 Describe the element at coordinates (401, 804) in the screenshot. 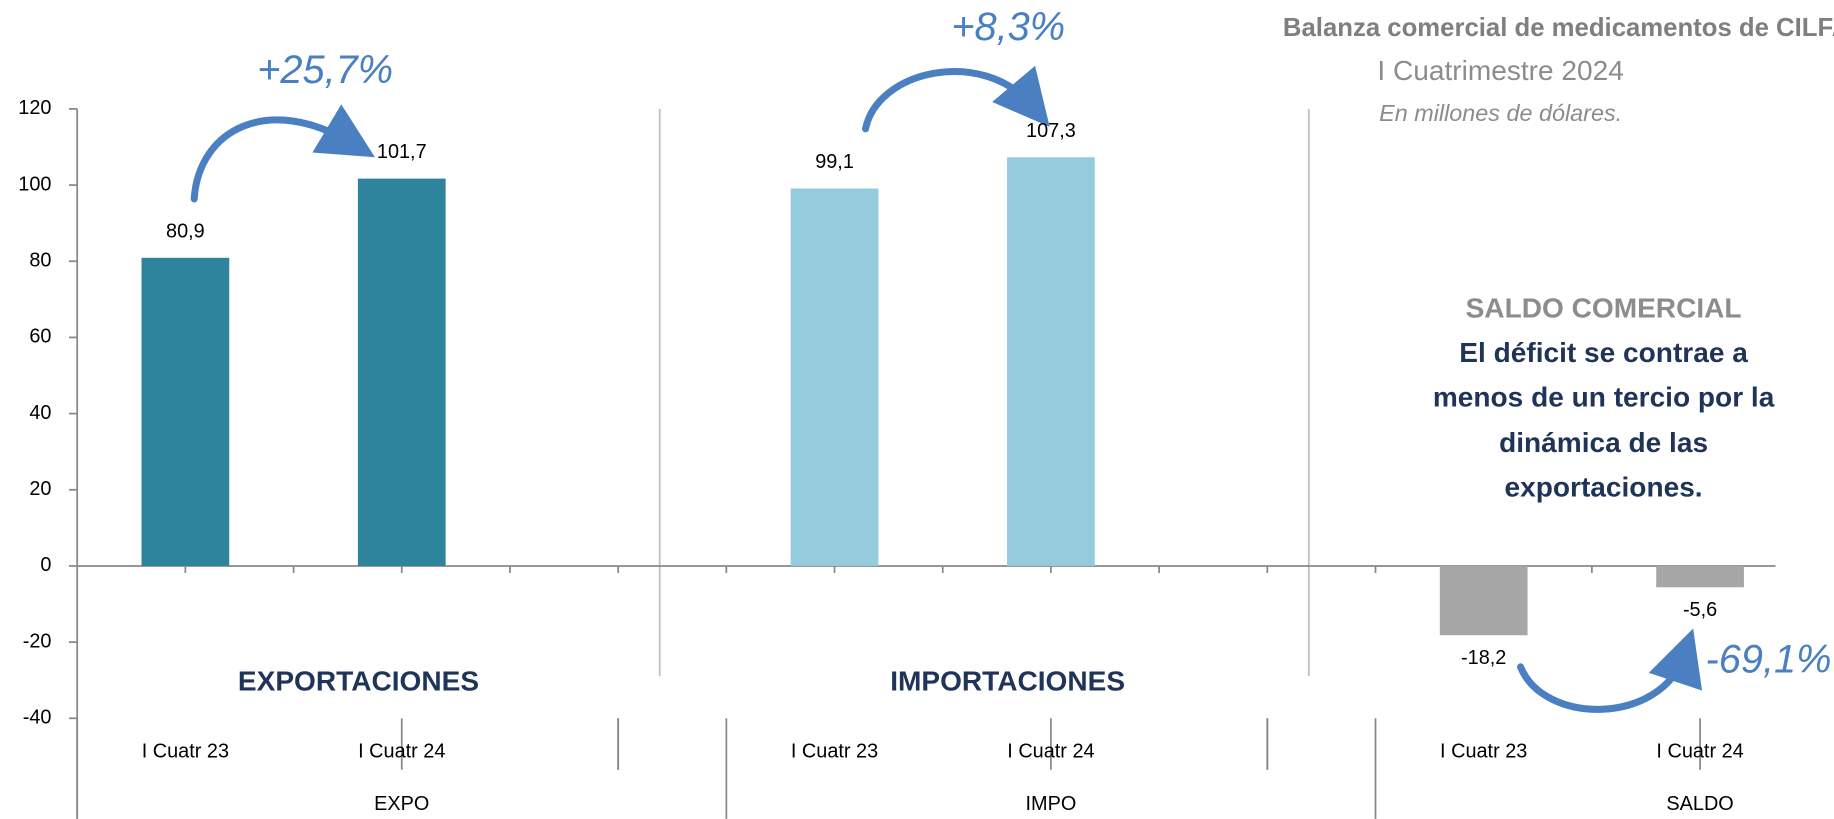

I see `group-label: EXPO` at that location.